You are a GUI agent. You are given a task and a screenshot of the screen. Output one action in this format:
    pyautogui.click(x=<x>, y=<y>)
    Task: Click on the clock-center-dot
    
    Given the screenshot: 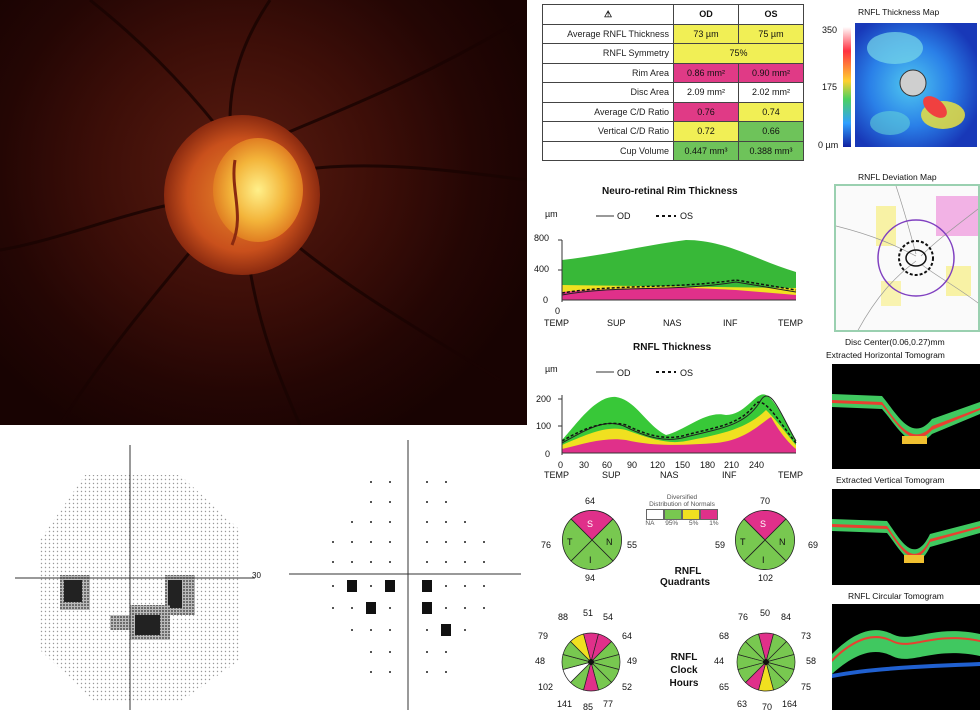 What is the action you would take?
    pyautogui.click(x=766, y=662)
    